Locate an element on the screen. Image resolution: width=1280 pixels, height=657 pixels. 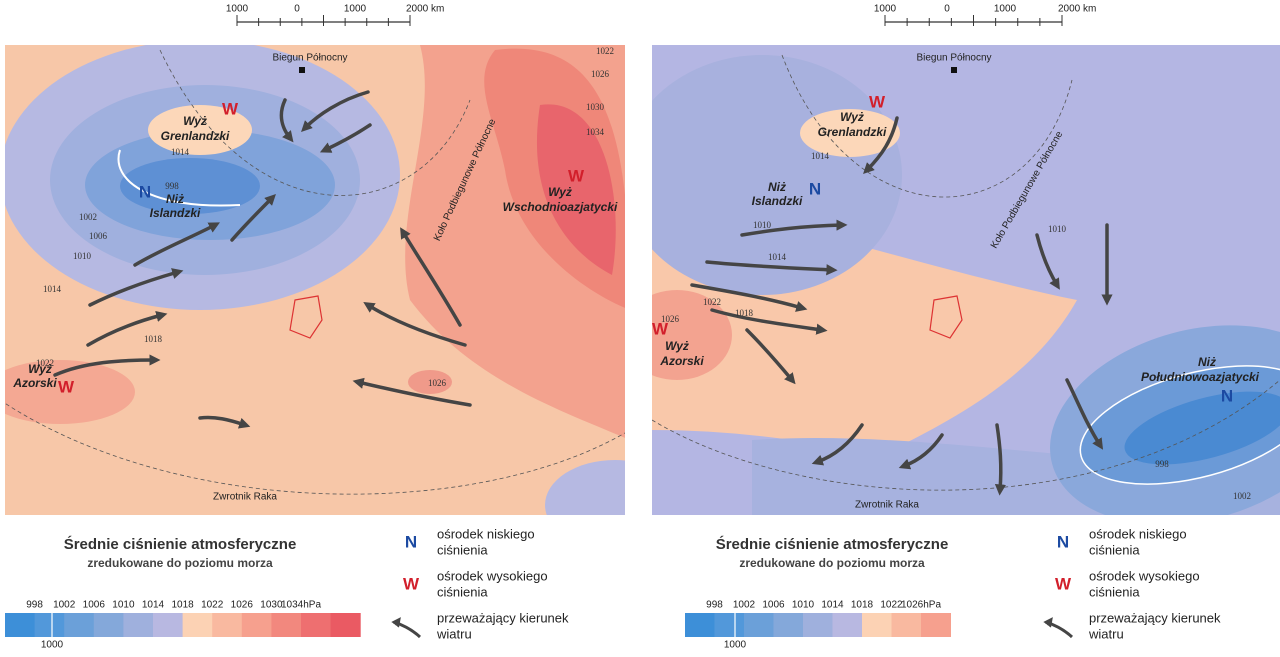
legend-symbol: N is located at coordinates (1063, 541).